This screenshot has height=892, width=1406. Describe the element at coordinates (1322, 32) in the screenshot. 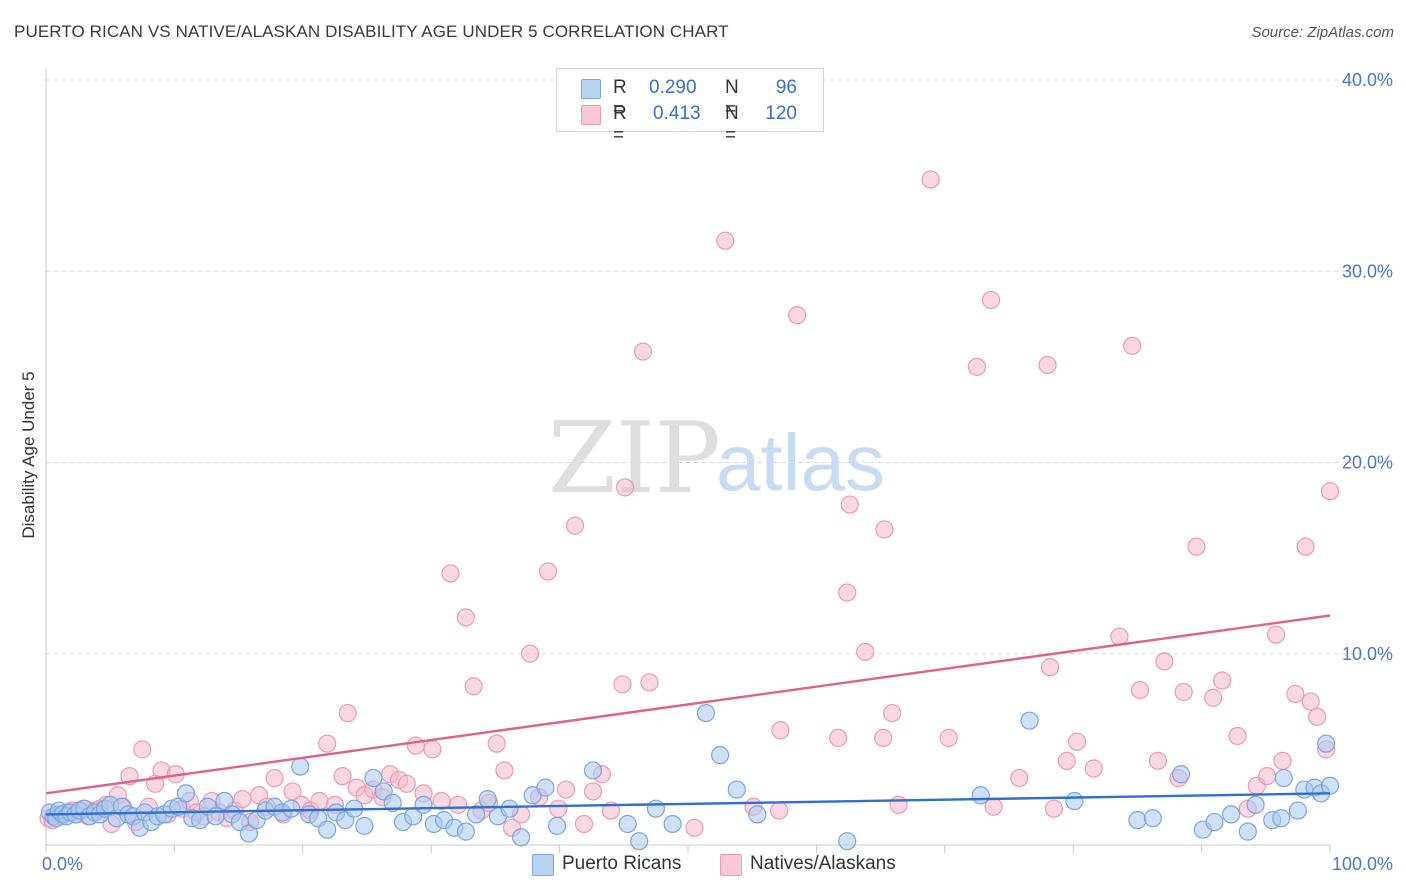

I see `source-label: Source: ZipAtlas.com` at that location.